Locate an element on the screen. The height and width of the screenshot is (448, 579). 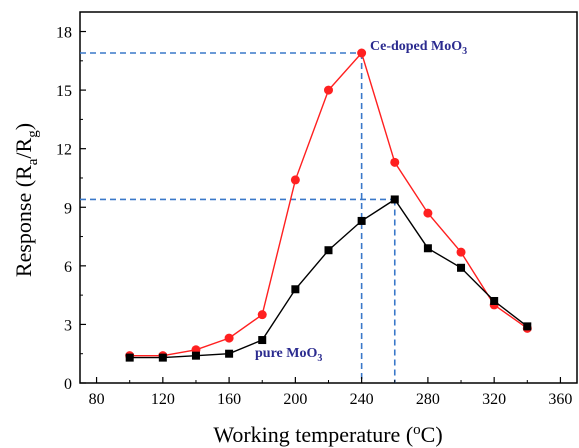
x-axis-title: Working temperature (oC) is located at coordinates (327, 434).